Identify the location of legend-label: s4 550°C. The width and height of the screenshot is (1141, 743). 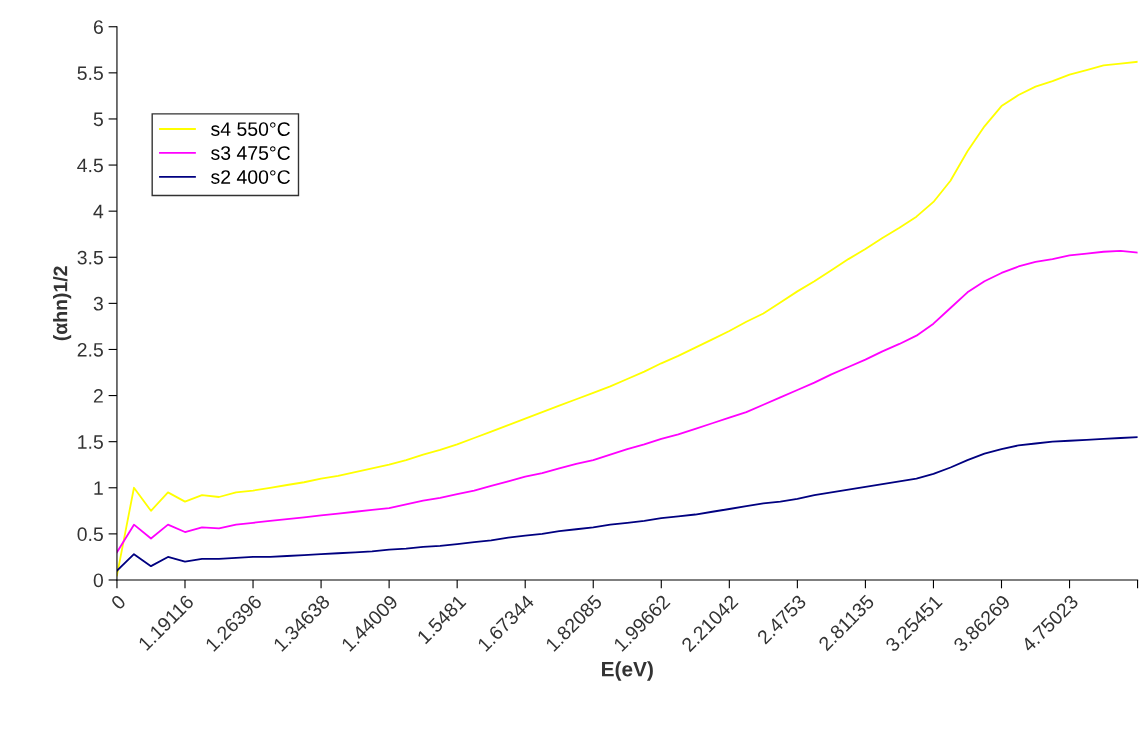
(250, 129).